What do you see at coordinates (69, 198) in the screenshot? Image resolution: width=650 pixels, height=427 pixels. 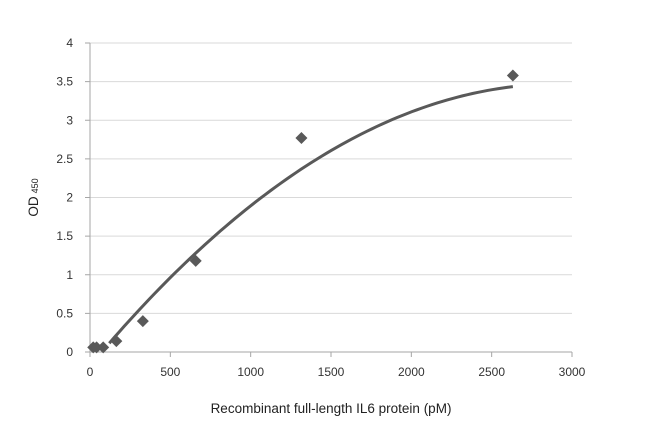 I see `y-tick-label-4: 2` at bounding box center [69, 198].